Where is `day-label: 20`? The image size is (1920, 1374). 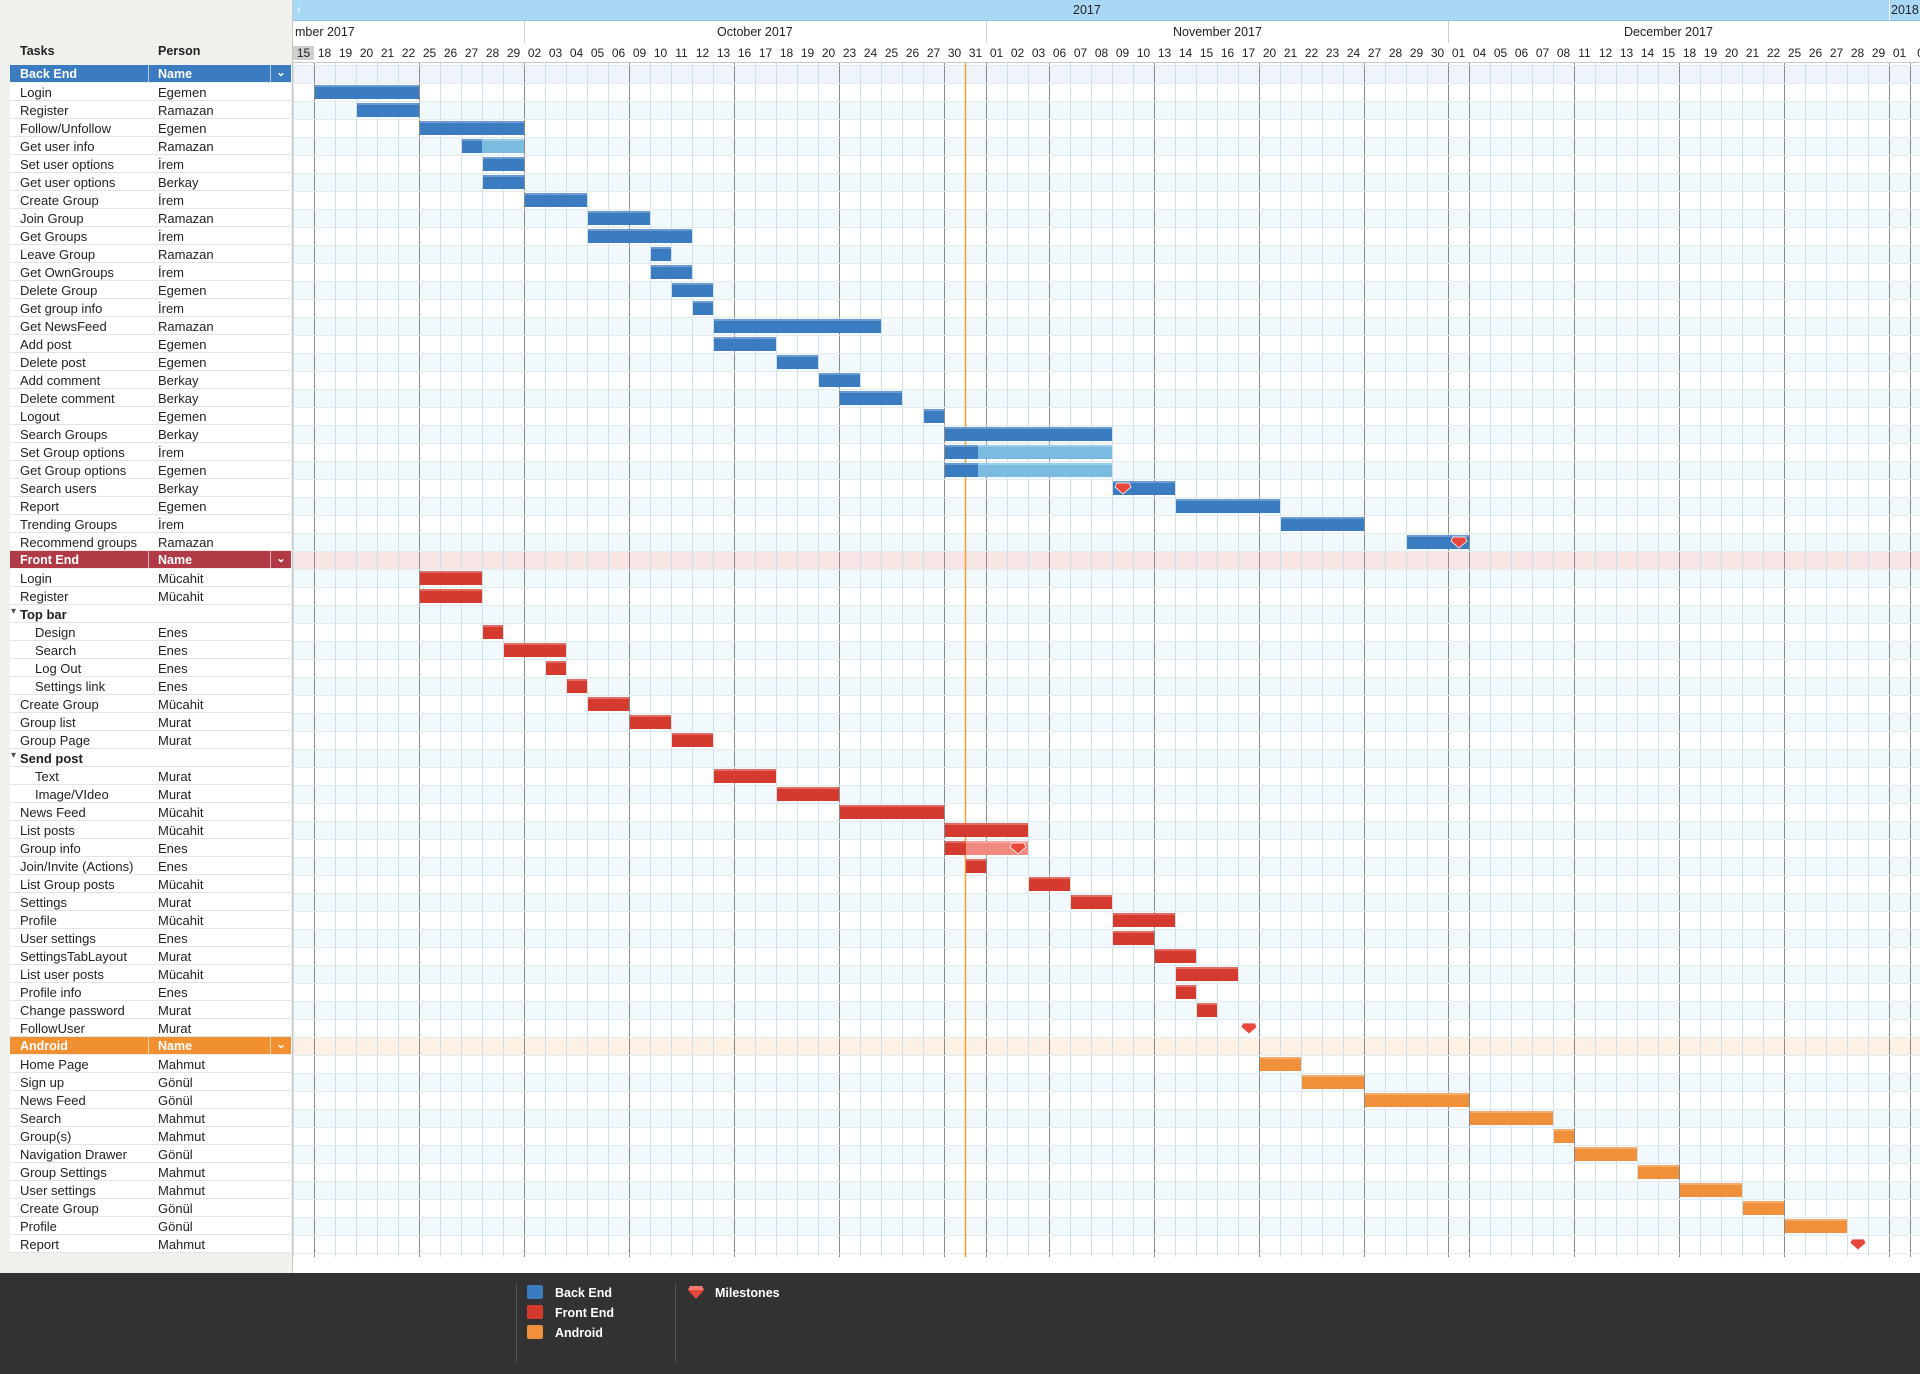
day-label: 20 is located at coordinates (828, 53).